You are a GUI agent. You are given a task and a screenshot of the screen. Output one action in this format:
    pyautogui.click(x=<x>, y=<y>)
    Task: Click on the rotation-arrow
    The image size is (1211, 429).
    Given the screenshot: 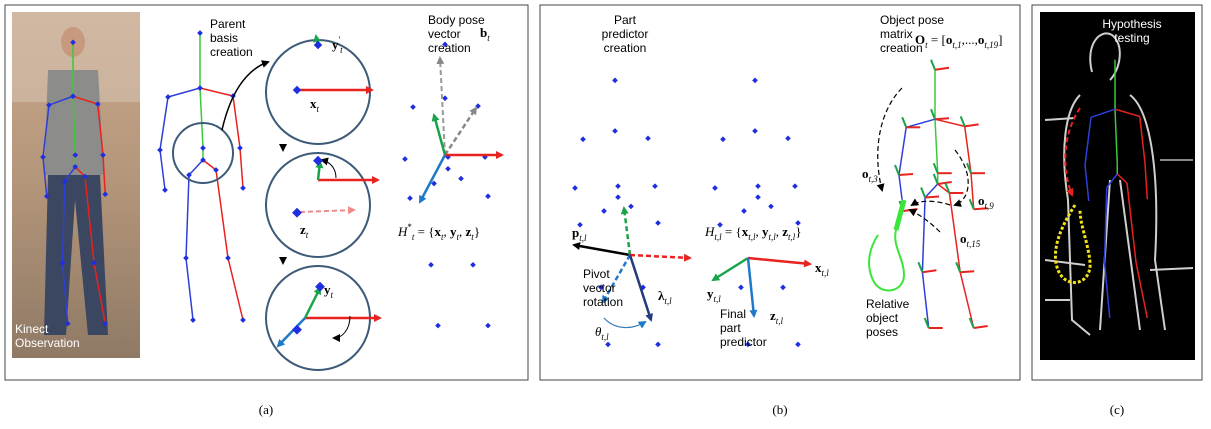 What is the action you would take?
    pyautogui.click(x=341, y=328)
    